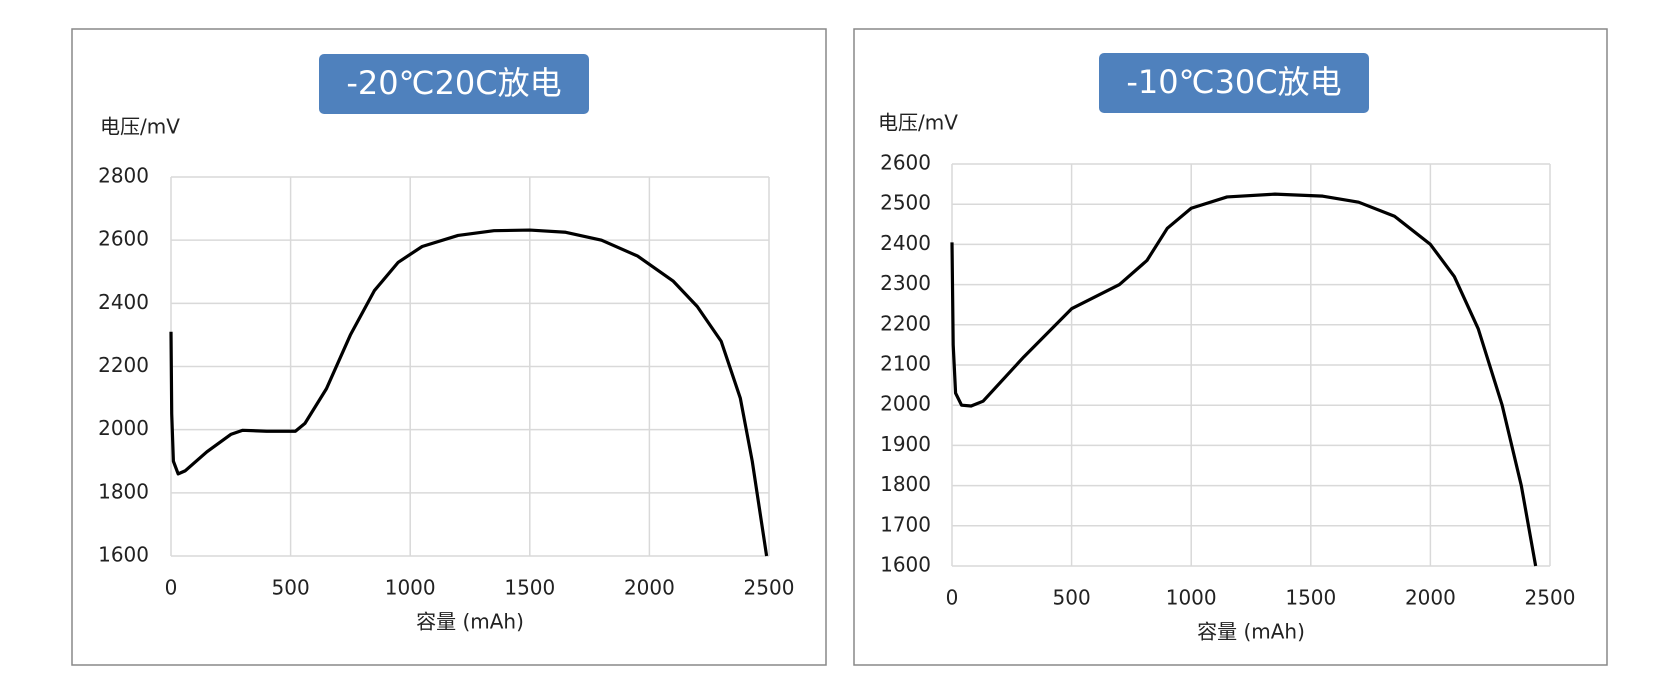  Describe the element at coordinates (905, 524) in the screenshot. I see `y-tick-label: 1700` at that location.